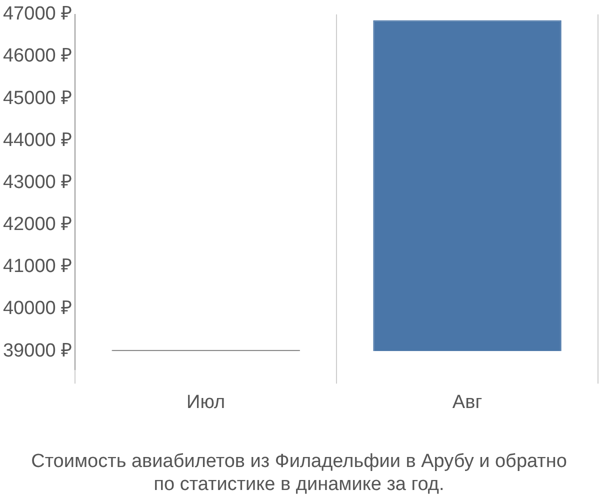 This screenshot has height=500, width=600. What do you see at coordinates (37, 351) in the screenshot?
I see `y-tick-label: 39000 ₽` at bounding box center [37, 351].